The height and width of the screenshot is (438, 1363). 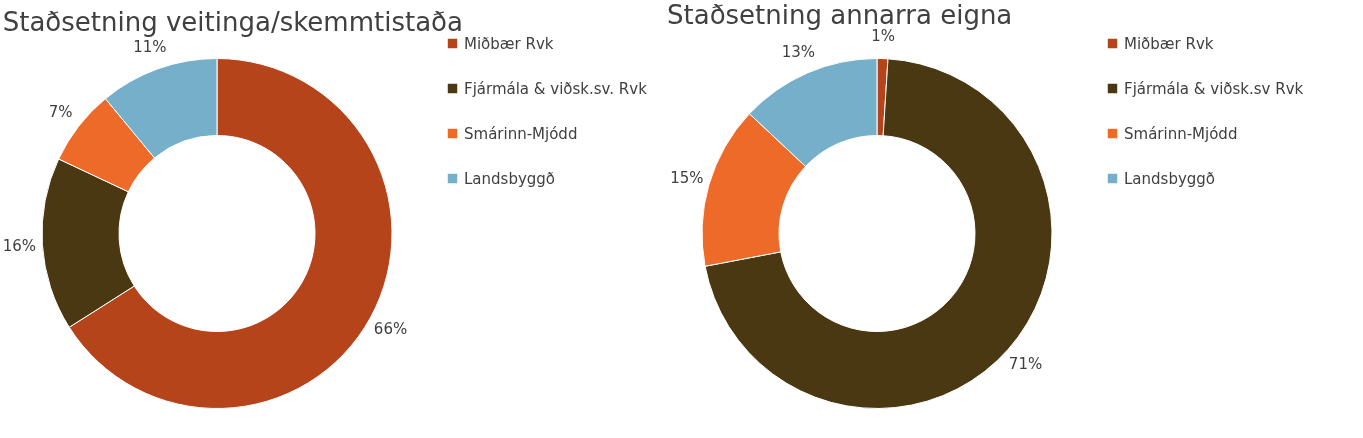 I want to click on chart-title: Staðsetning veitinga/skemmtistaða, so click(x=232, y=22).